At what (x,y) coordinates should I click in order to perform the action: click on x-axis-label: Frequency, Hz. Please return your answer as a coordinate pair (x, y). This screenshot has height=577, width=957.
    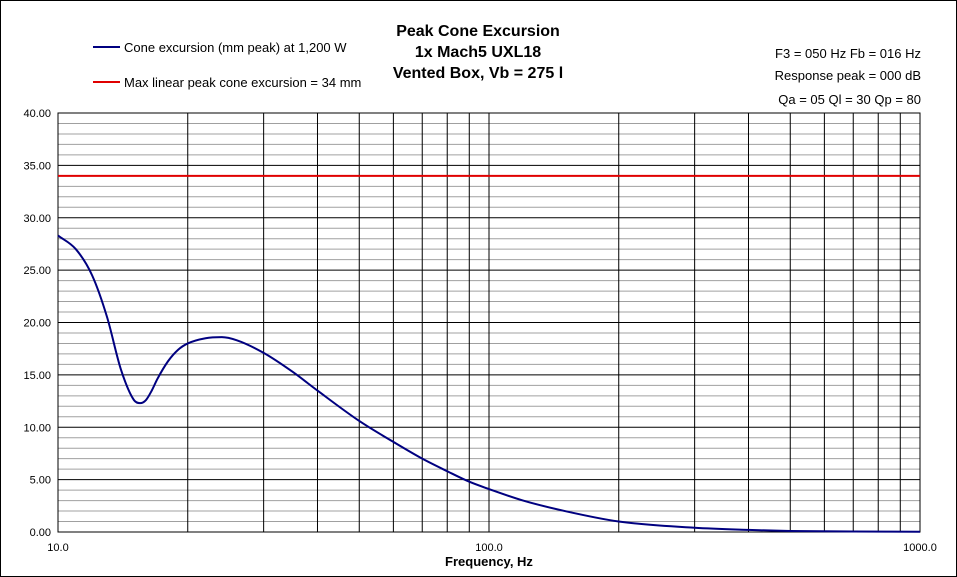
    Looking at the image, I should click on (489, 561).